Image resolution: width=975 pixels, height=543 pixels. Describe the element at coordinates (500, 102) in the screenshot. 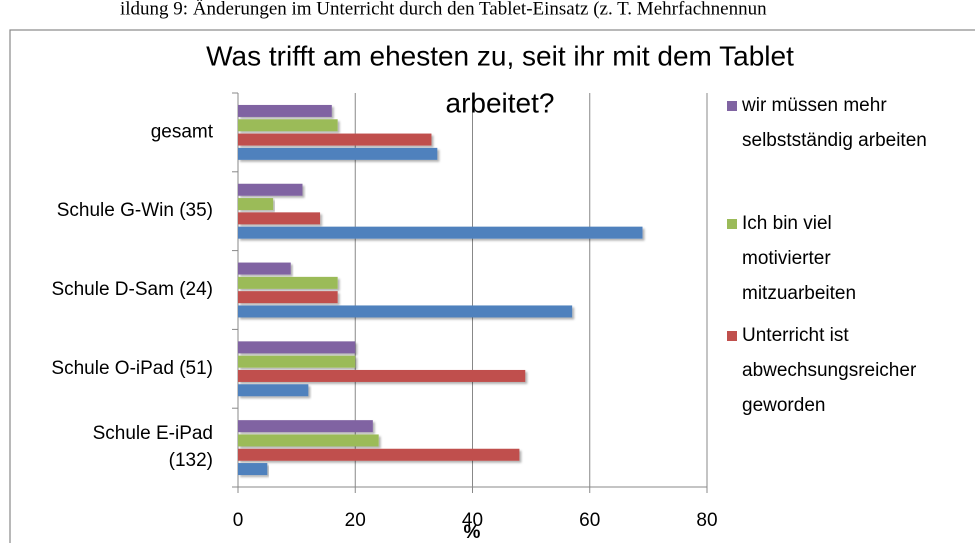

I see `chart-title: arbeitet?` at that location.